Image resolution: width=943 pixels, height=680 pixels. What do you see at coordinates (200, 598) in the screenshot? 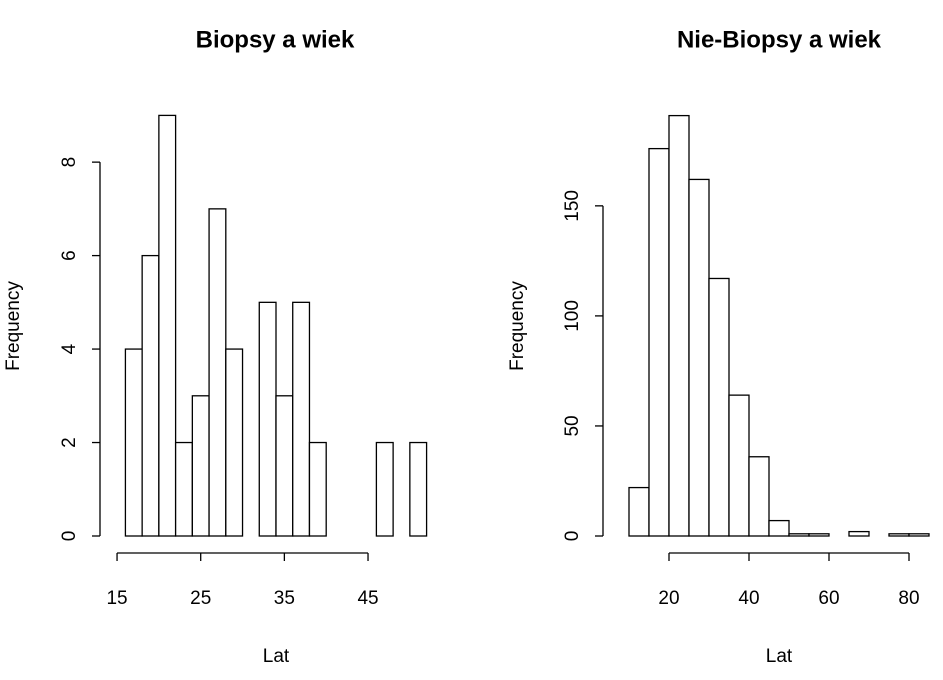
I see `x-tick-label: 25` at bounding box center [200, 598].